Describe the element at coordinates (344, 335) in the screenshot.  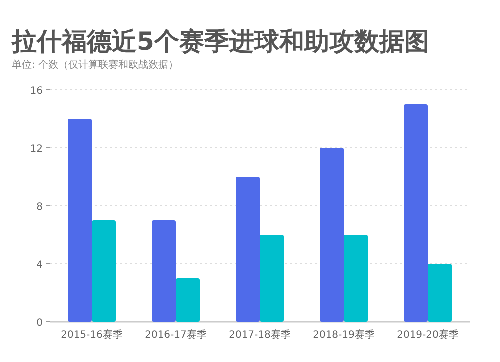
I see `x-tick-label: 2018-19赛季` at that location.